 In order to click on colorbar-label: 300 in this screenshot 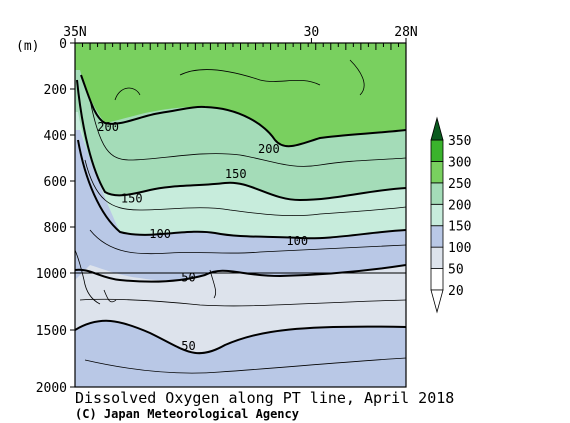, I will do `click(459, 162)`.